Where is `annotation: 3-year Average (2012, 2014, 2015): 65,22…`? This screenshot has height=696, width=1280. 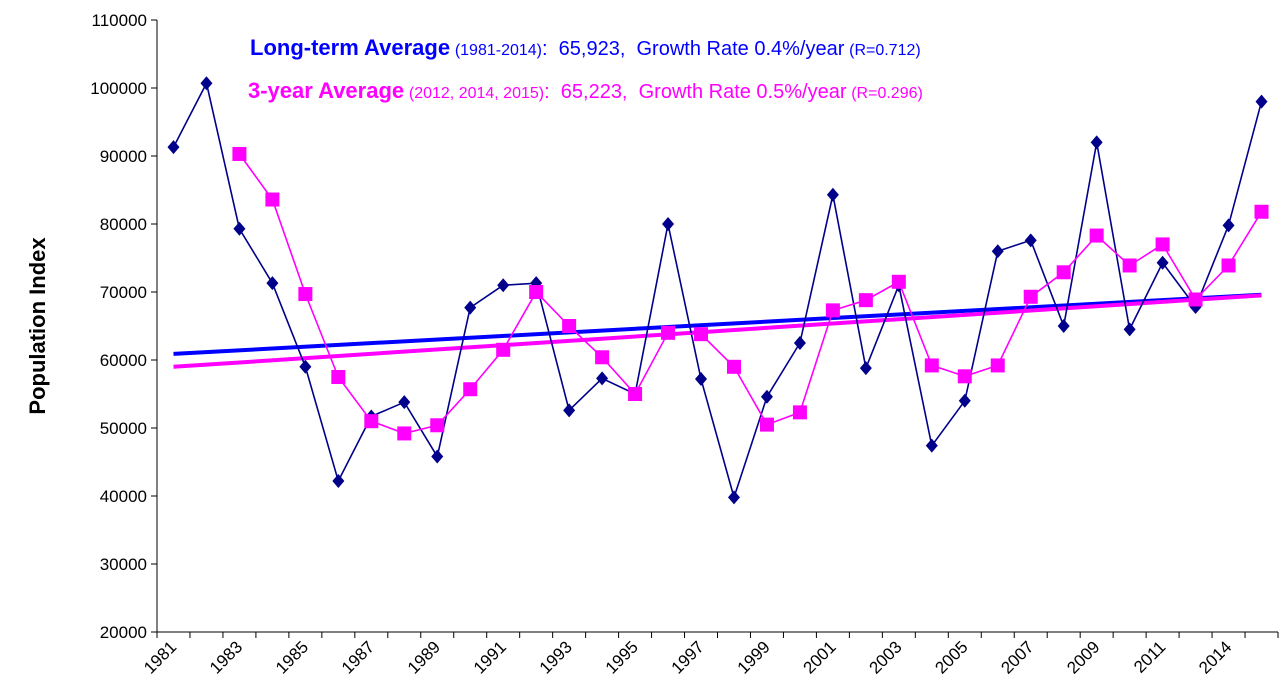 annotation: 3-year Average (2012, 2014, 2015): 65,22… is located at coordinates (585, 90).